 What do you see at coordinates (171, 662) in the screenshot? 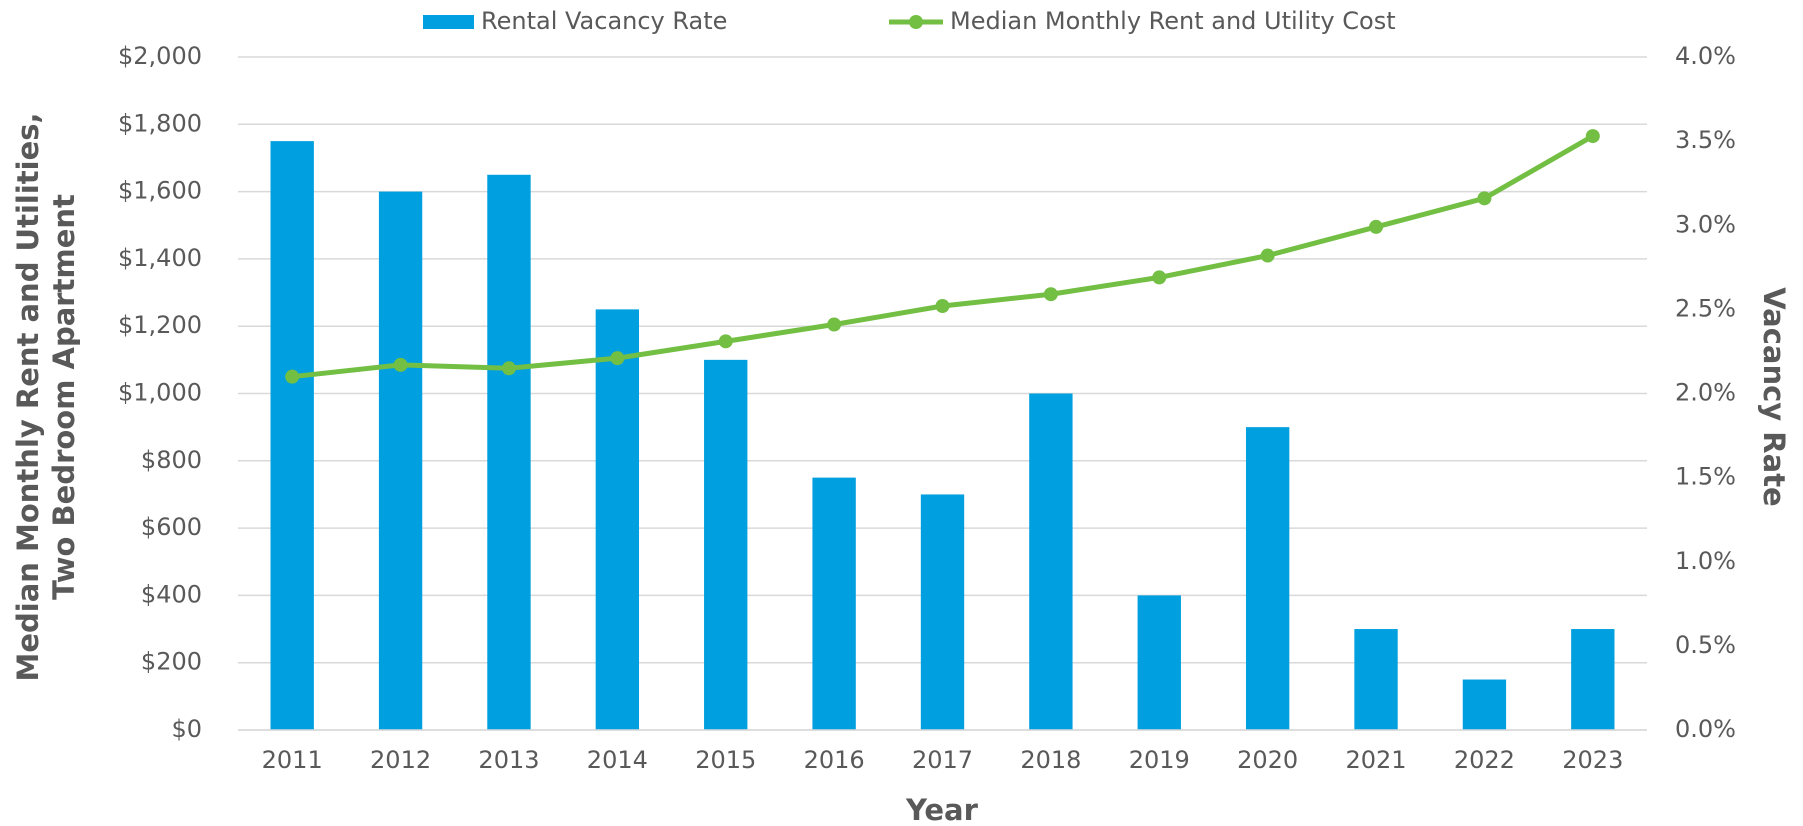
I see `y-tick-label: $200` at bounding box center [171, 662].